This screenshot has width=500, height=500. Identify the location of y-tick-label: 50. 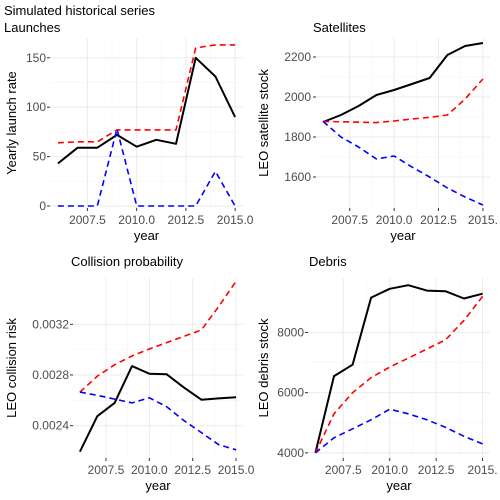
(40, 157).